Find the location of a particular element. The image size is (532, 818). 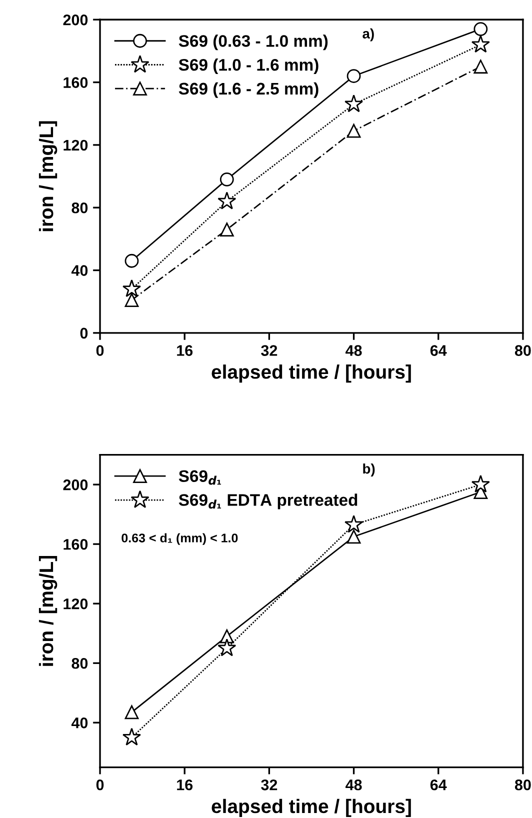

legend-label: S69 (0.63 - 1.0 mm) is located at coordinates (253, 42).